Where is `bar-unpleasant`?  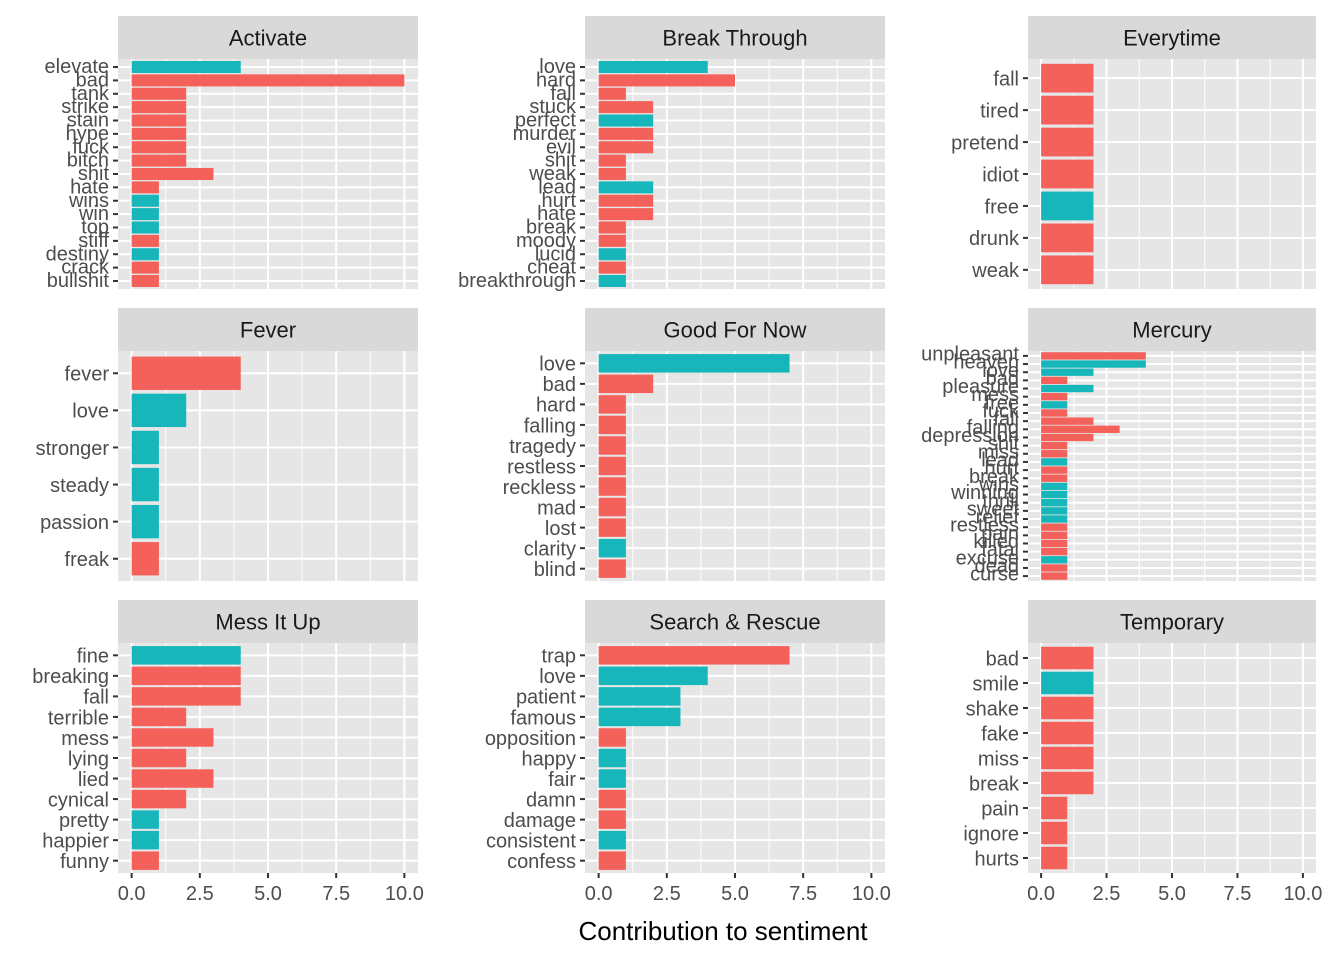 bar-unpleasant is located at coordinates (1093, 356).